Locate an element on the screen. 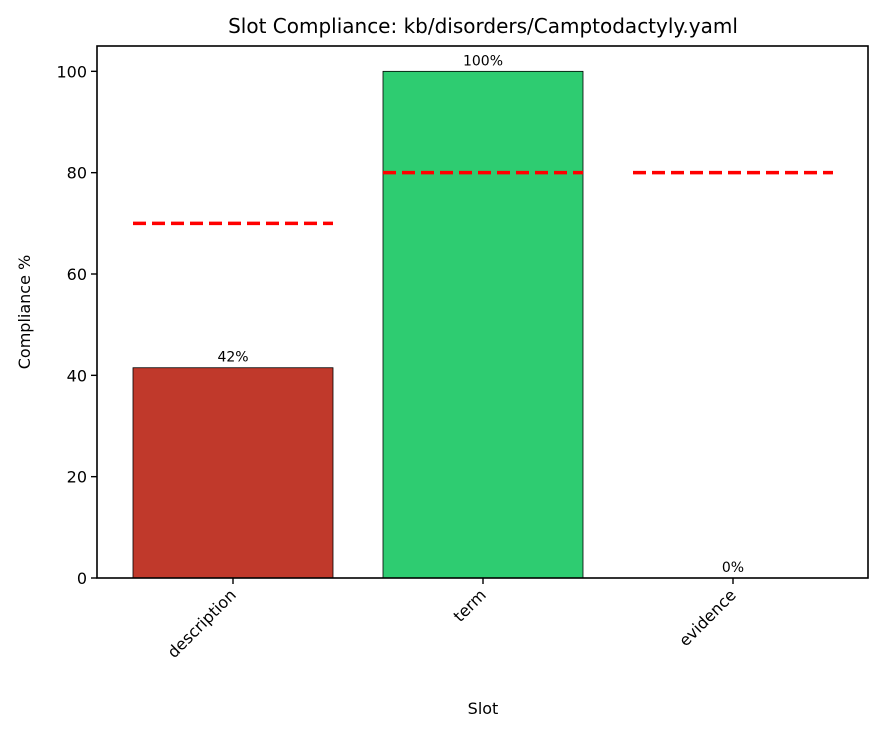 The image size is (883, 733). x-axis-ticks: description term evidence is located at coordinates (451, 620).